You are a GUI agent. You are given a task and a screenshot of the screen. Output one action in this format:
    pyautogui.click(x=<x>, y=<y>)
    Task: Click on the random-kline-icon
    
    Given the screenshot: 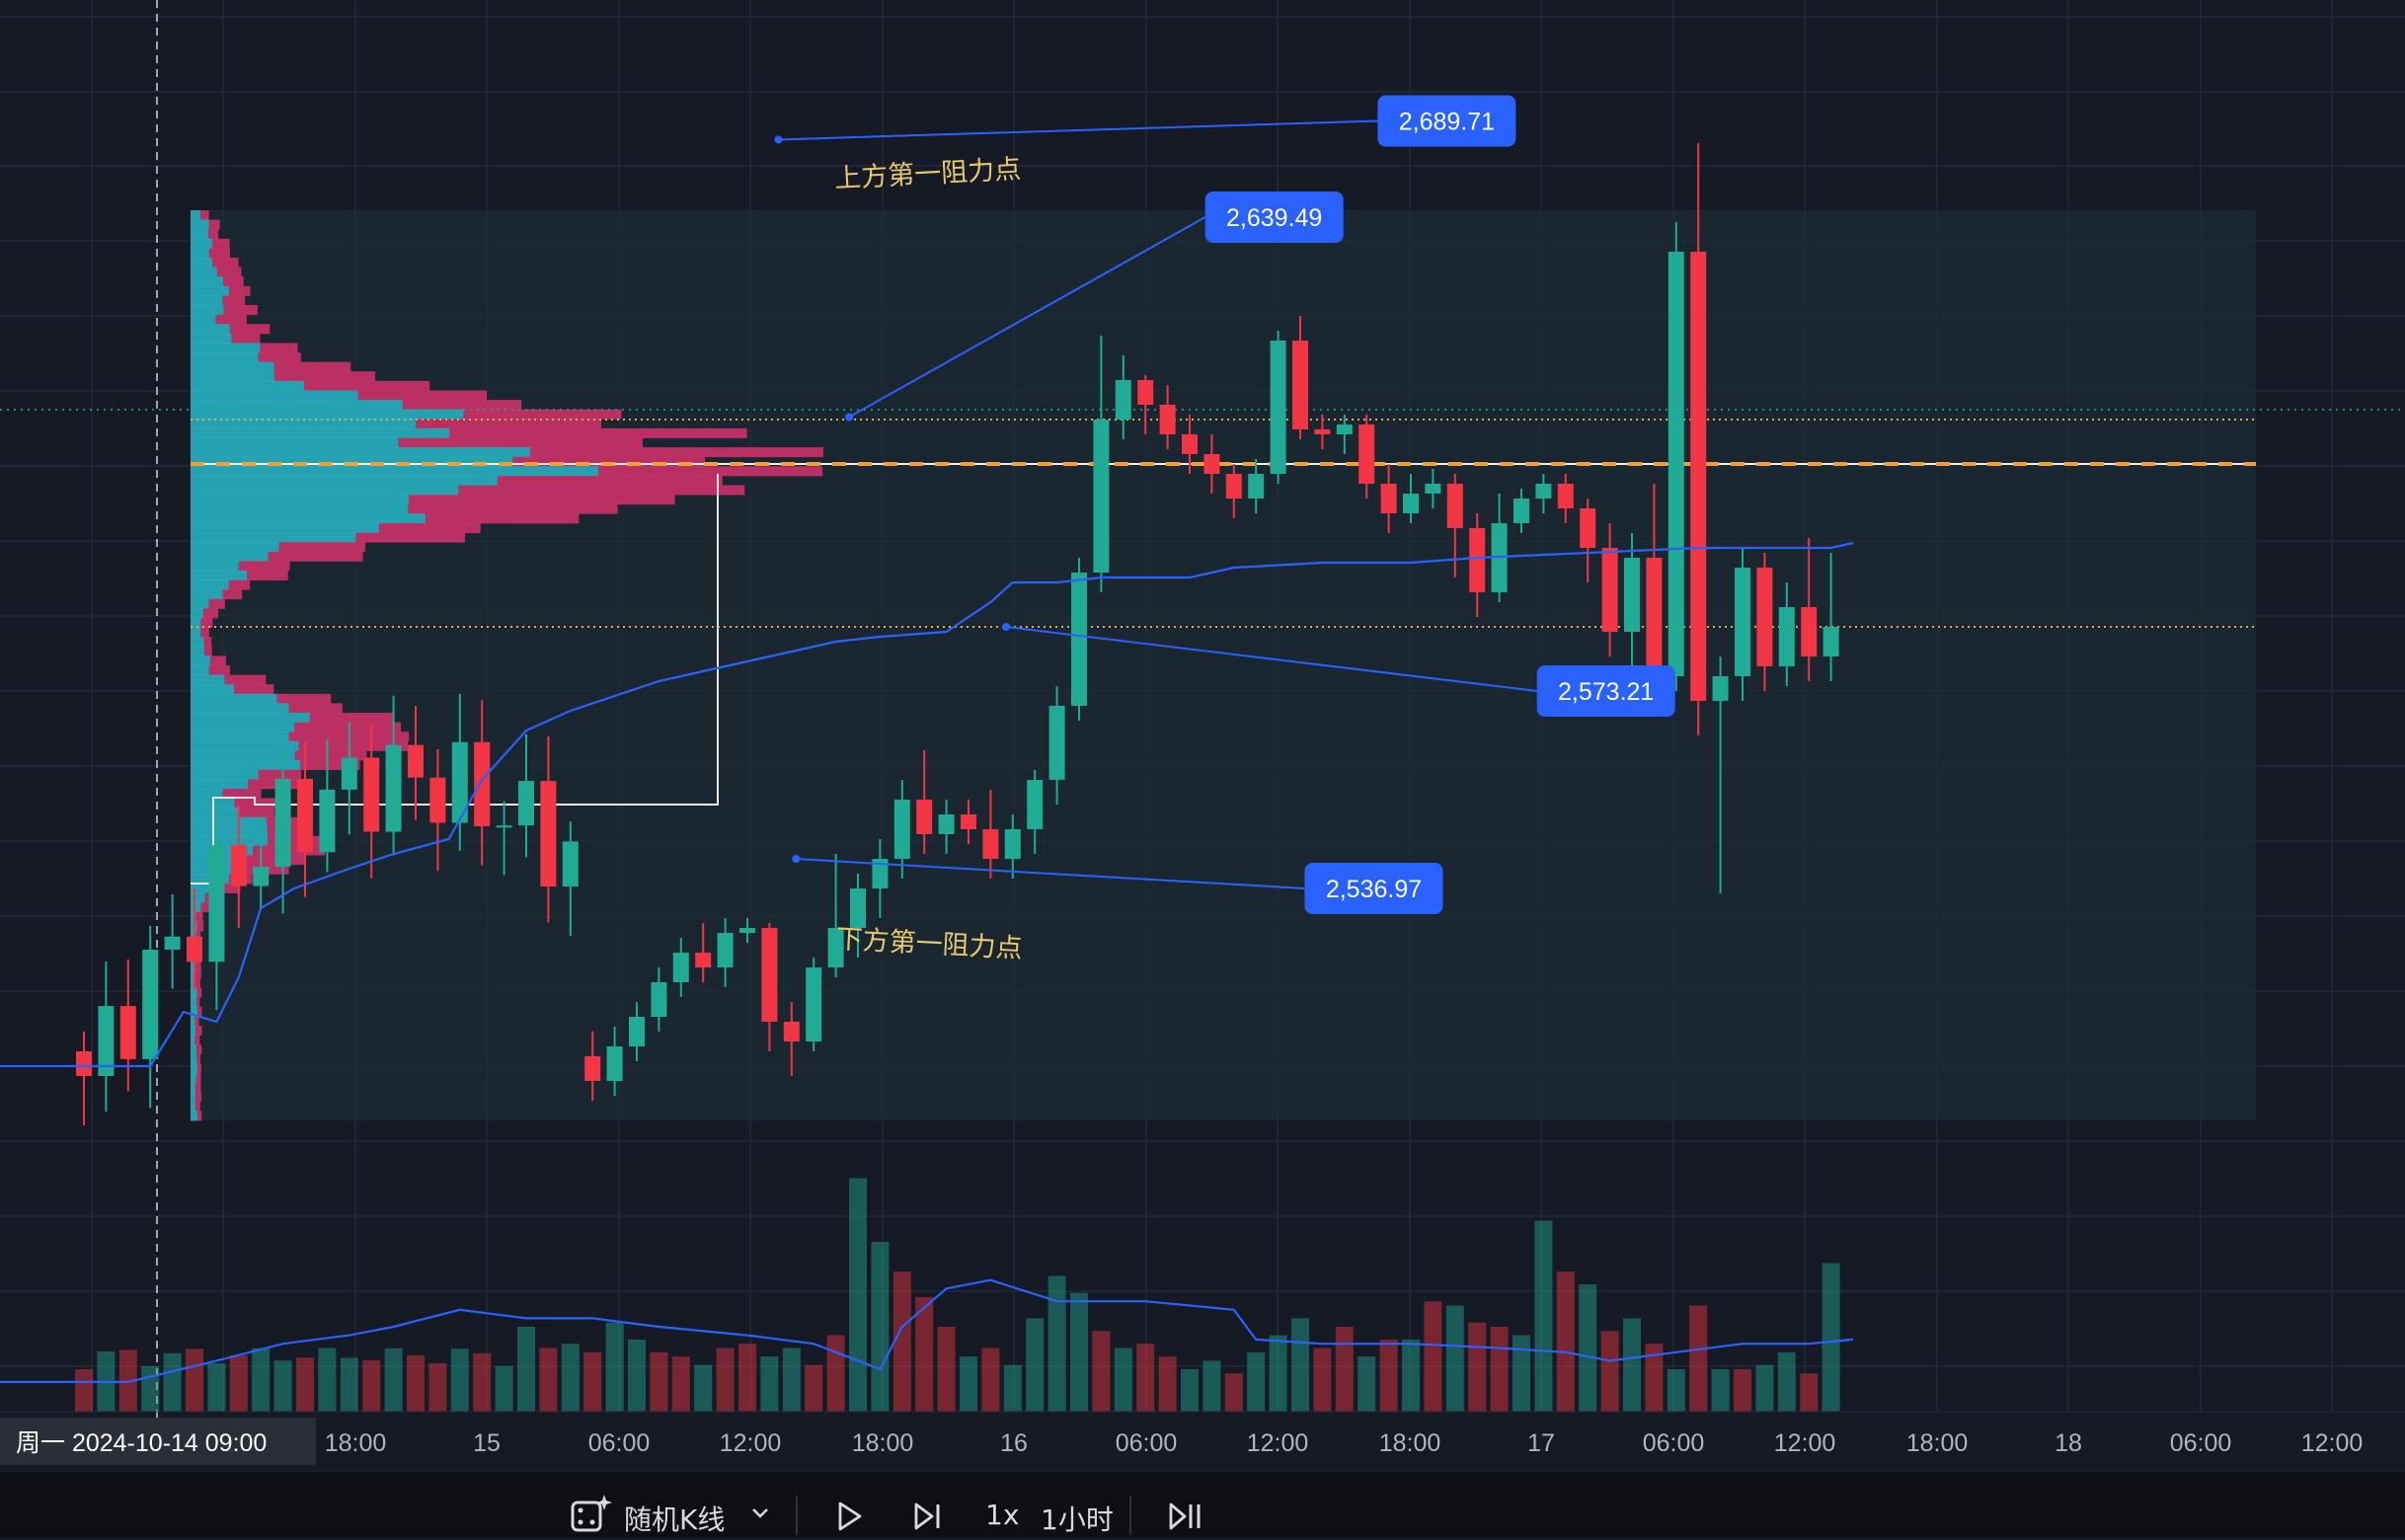 What is the action you would take?
    pyautogui.click(x=592, y=1514)
    